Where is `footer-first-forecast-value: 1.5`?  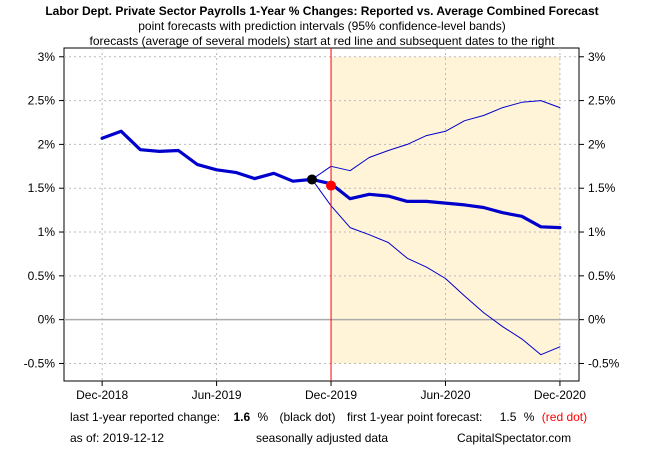 footer-first-forecast-value: 1.5 is located at coordinates (508, 417).